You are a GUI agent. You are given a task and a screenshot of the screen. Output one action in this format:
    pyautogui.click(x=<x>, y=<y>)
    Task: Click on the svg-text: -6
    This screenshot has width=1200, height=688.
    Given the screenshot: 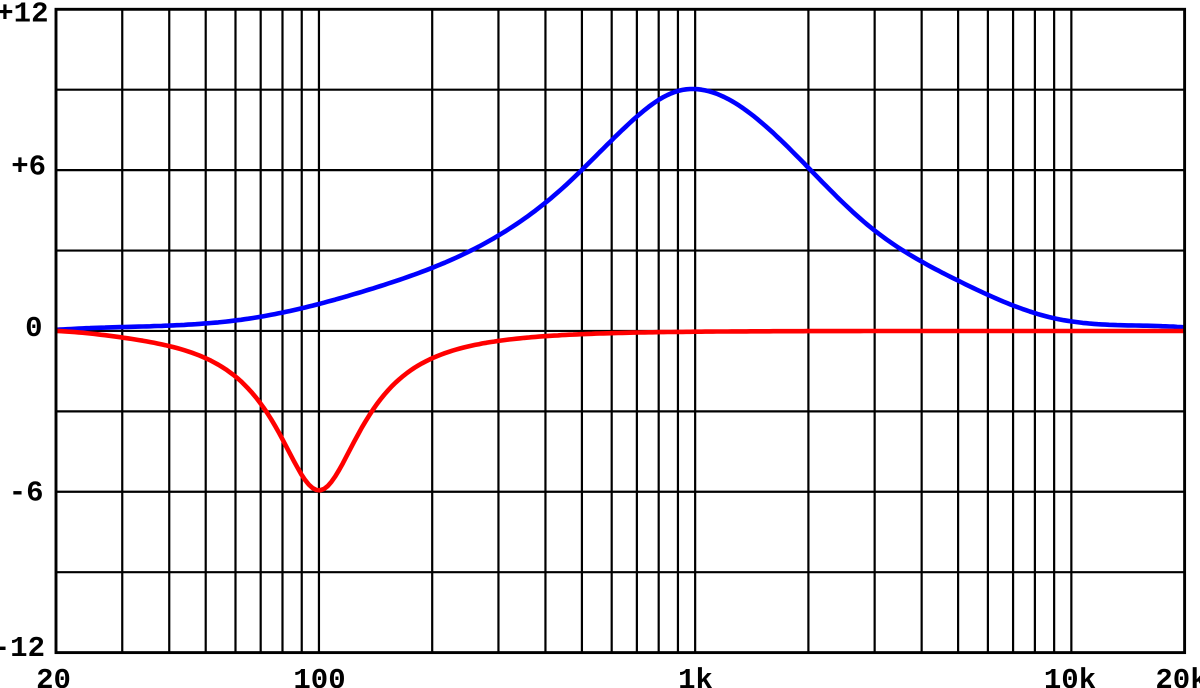 What is the action you would take?
    pyautogui.click(x=26, y=493)
    